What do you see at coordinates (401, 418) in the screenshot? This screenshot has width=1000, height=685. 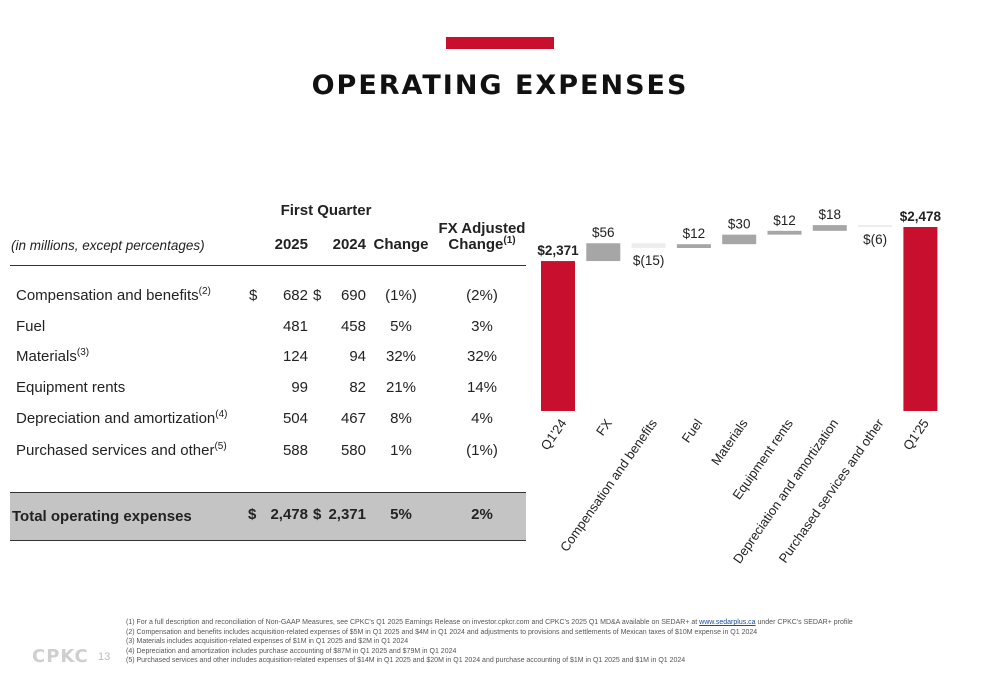 I see `row-change: 8%` at bounding box center [401, 418].